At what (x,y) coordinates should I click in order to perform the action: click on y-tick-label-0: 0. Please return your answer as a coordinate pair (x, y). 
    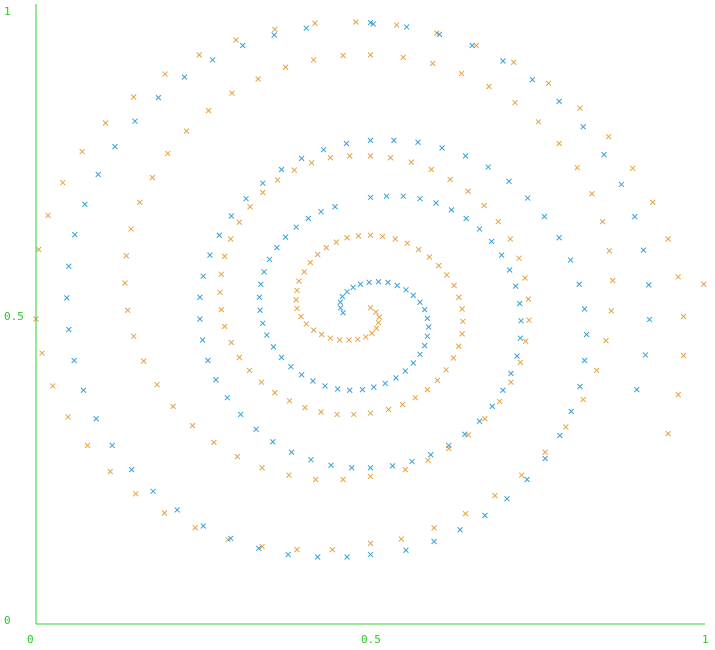
    Looking at the image, I should click on (7, 620).